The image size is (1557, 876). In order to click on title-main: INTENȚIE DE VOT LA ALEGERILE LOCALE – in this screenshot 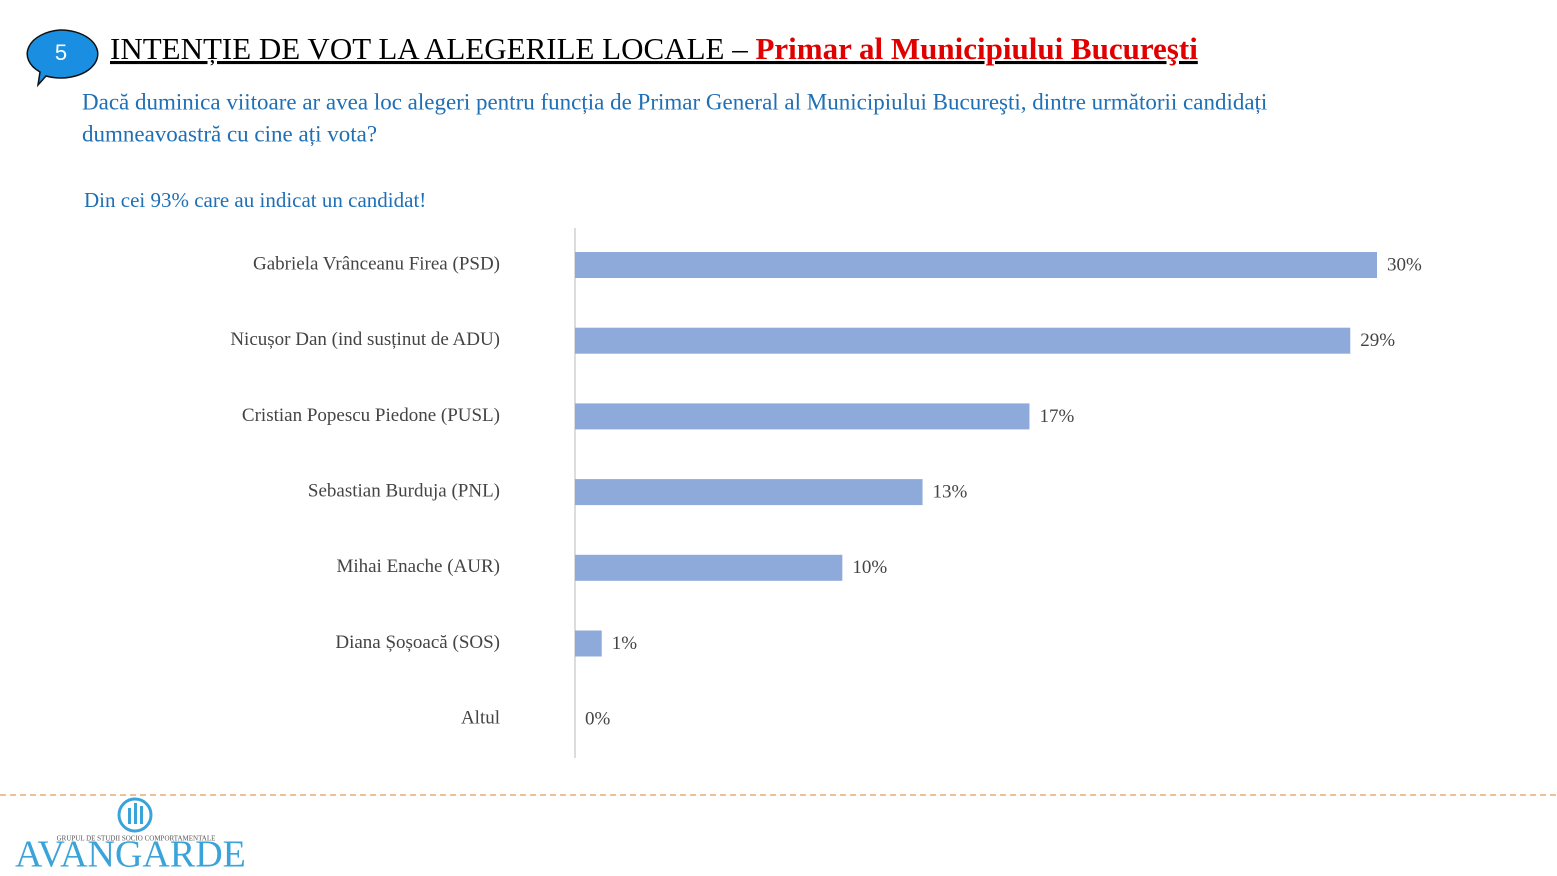, I will do `click(432, 48)`.